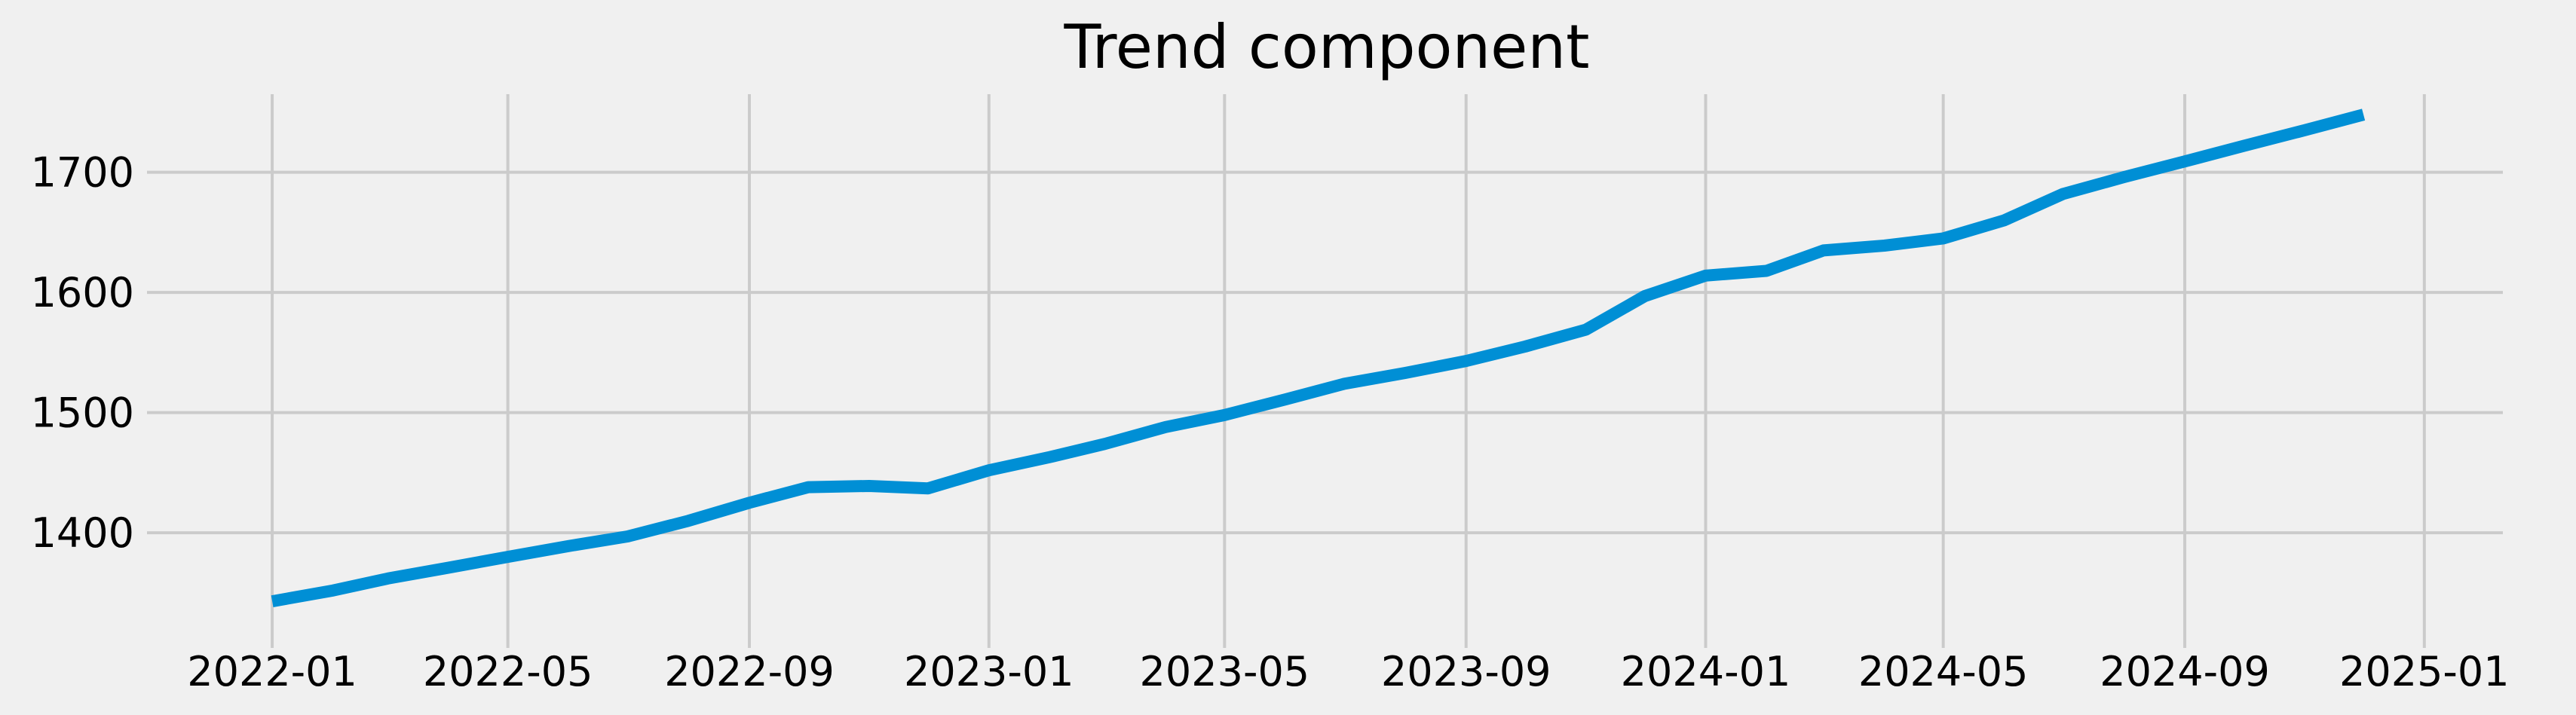 This screenshot has height=715, width=2576. What do you see at coordinates (82, 414) in the screenshot?
I see `y-tick-label: 1500` at bounding box center [82, 414].